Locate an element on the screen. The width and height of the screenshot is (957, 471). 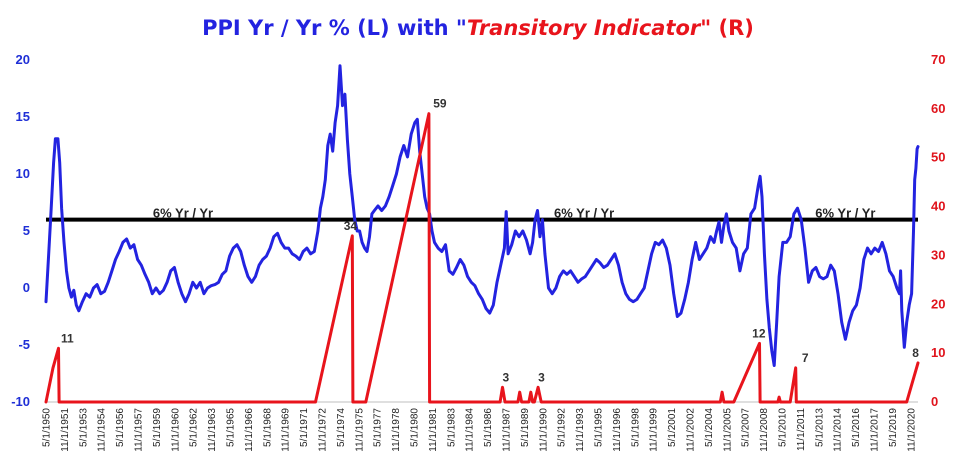
x-axis-tick-label: 11/1/1978 is located at coordinates (396, 430).